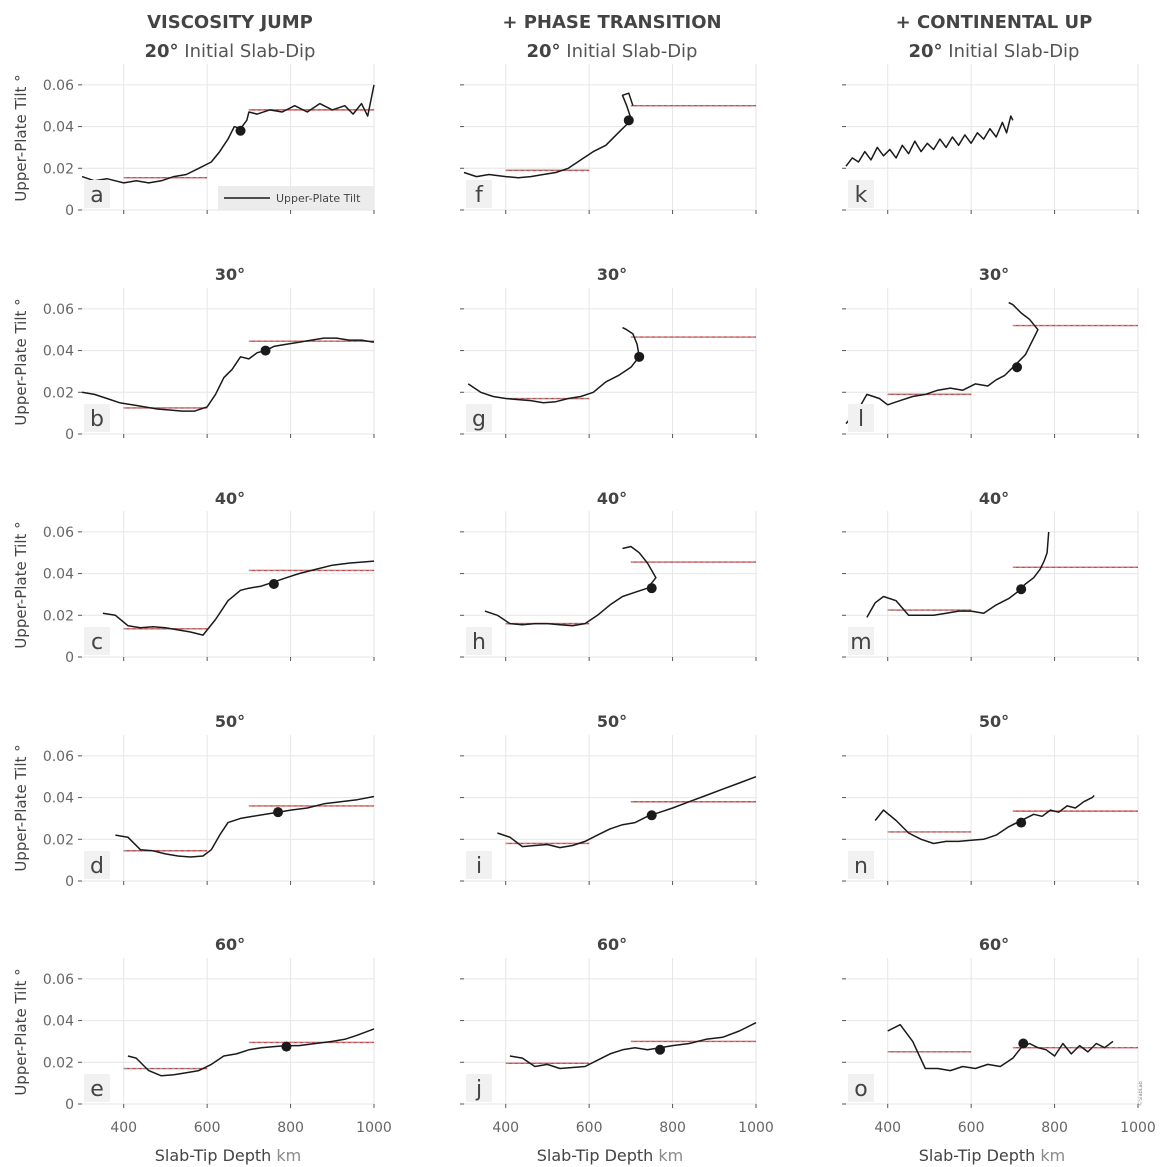  What do you see at coordinates (290, 1128) in the screenshot?
I see `x-tick-label: 800` at bounding box center [290, 1128].